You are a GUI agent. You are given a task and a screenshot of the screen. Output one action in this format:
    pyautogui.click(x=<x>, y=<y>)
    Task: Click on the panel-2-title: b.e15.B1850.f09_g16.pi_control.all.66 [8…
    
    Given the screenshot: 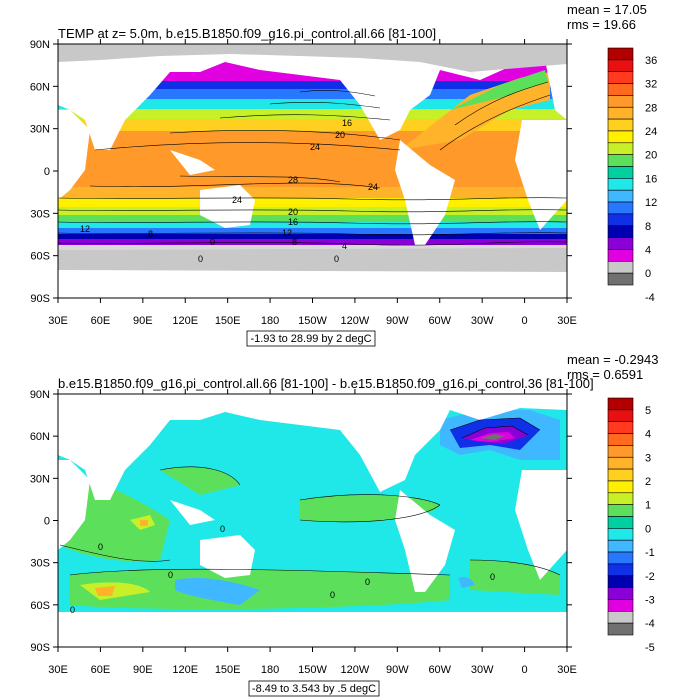 What is the action you would take?
    pyautogui.click(x=326, y=383)
    